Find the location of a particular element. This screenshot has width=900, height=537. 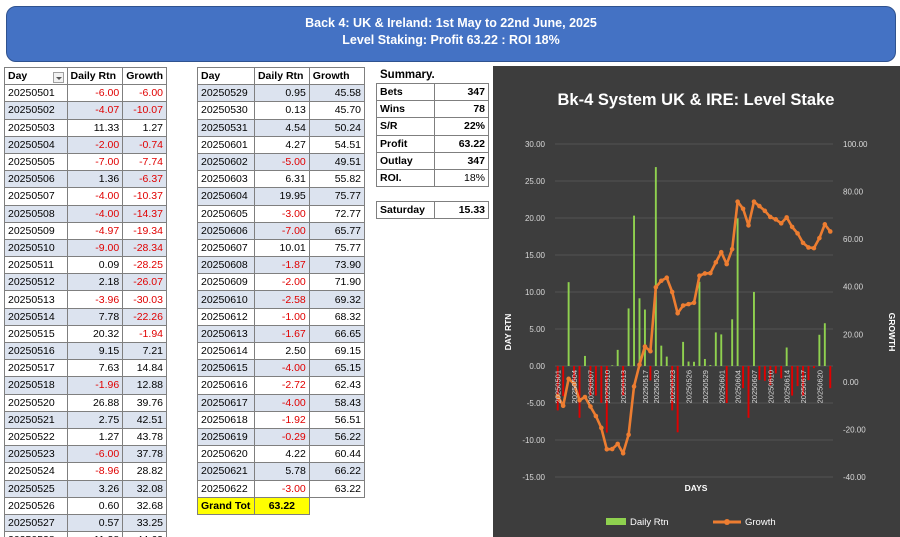

x-tick-label: 20250526 is located at coordinates (689, 386).